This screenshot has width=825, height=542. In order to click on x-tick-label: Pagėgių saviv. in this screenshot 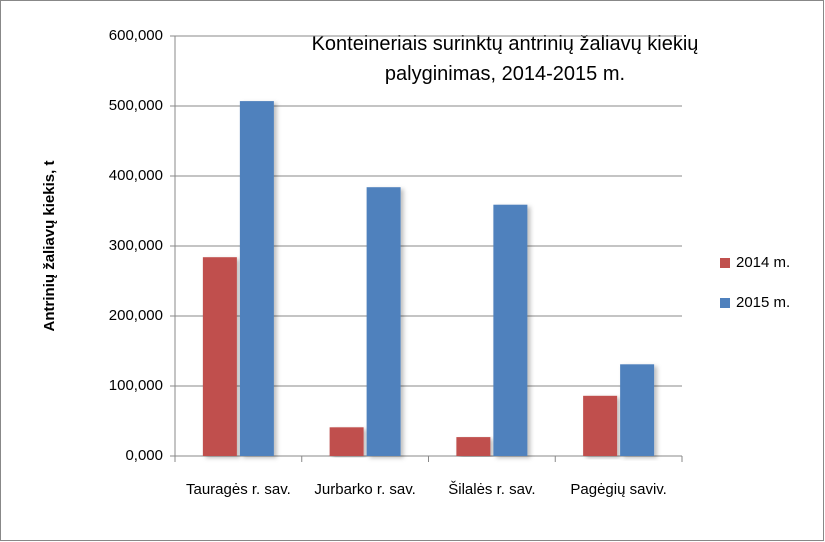, I will do `click(618, 489)`.